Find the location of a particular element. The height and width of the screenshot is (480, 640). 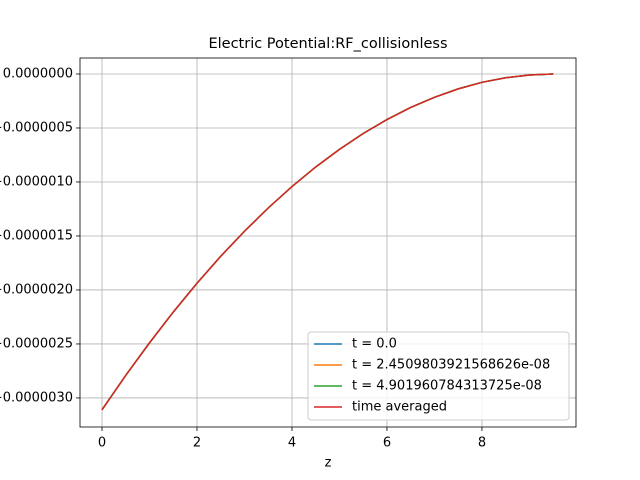

y-tick-label: 0.0000000 is located at coordinates (38, 73).